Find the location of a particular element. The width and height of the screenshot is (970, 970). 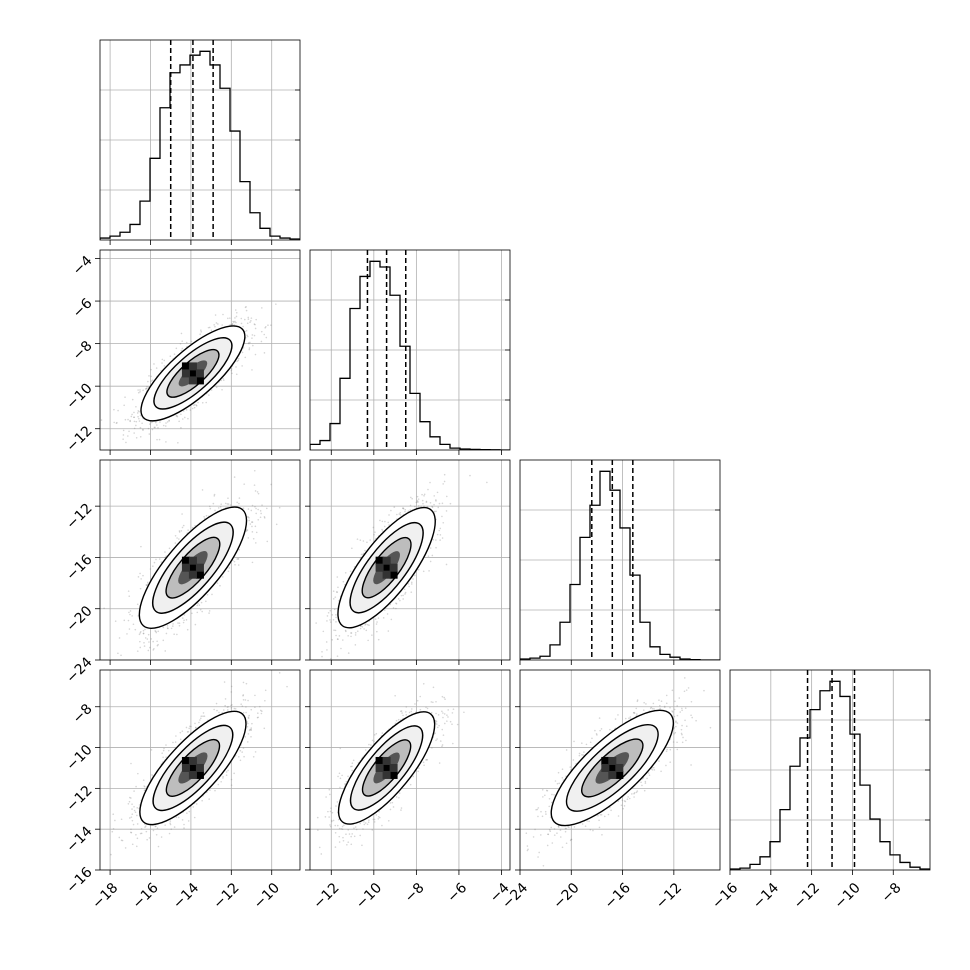

panel-content is located at coordinates (410, 350).